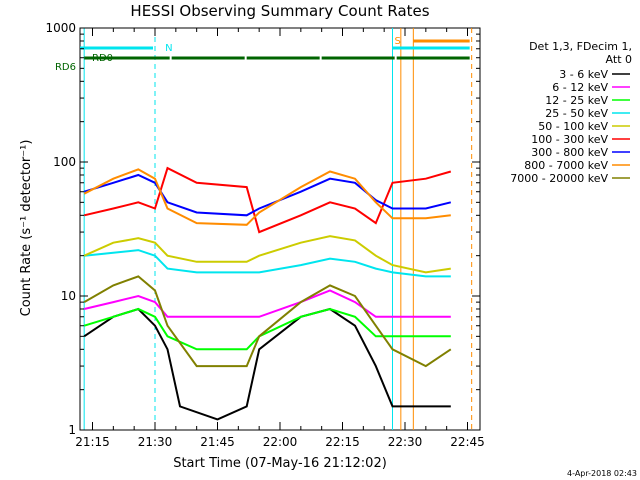  What do you see at coordinates (92, 442) in the screenshot?
I see `x-tick-label: 21:15` at bounding box center [92, 442].